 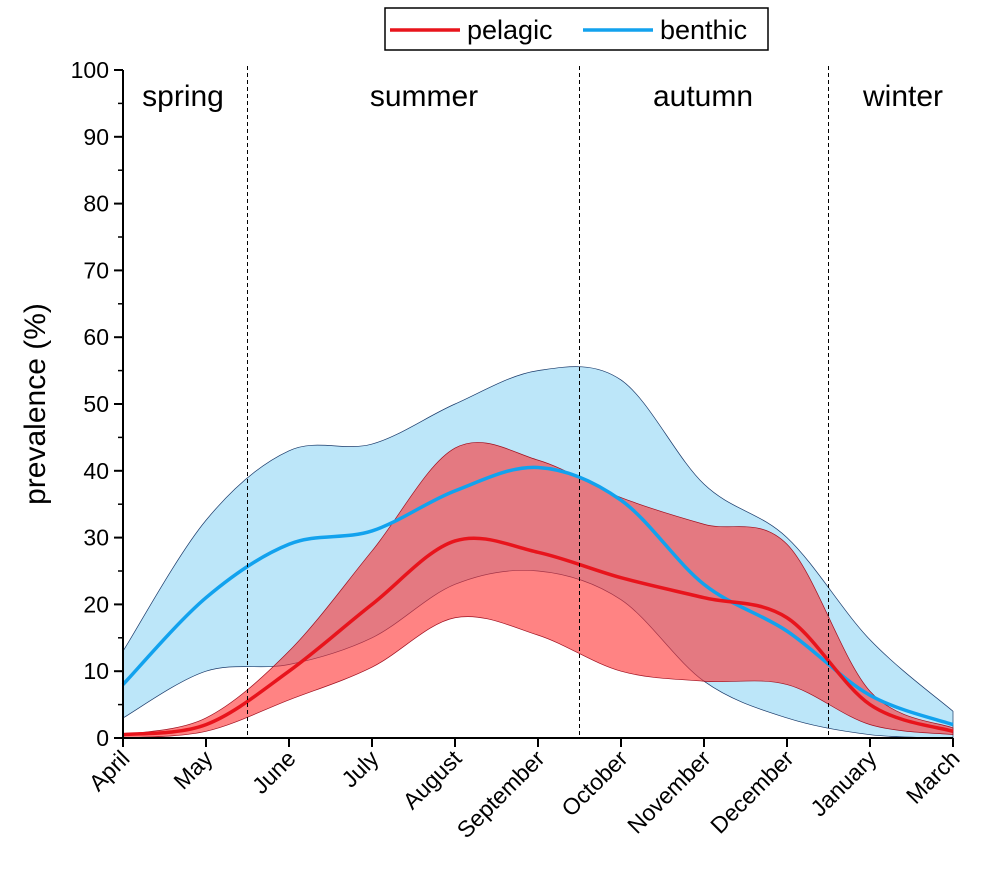 I want to click on y-tick-label: 10, so click(x=96, y=671).